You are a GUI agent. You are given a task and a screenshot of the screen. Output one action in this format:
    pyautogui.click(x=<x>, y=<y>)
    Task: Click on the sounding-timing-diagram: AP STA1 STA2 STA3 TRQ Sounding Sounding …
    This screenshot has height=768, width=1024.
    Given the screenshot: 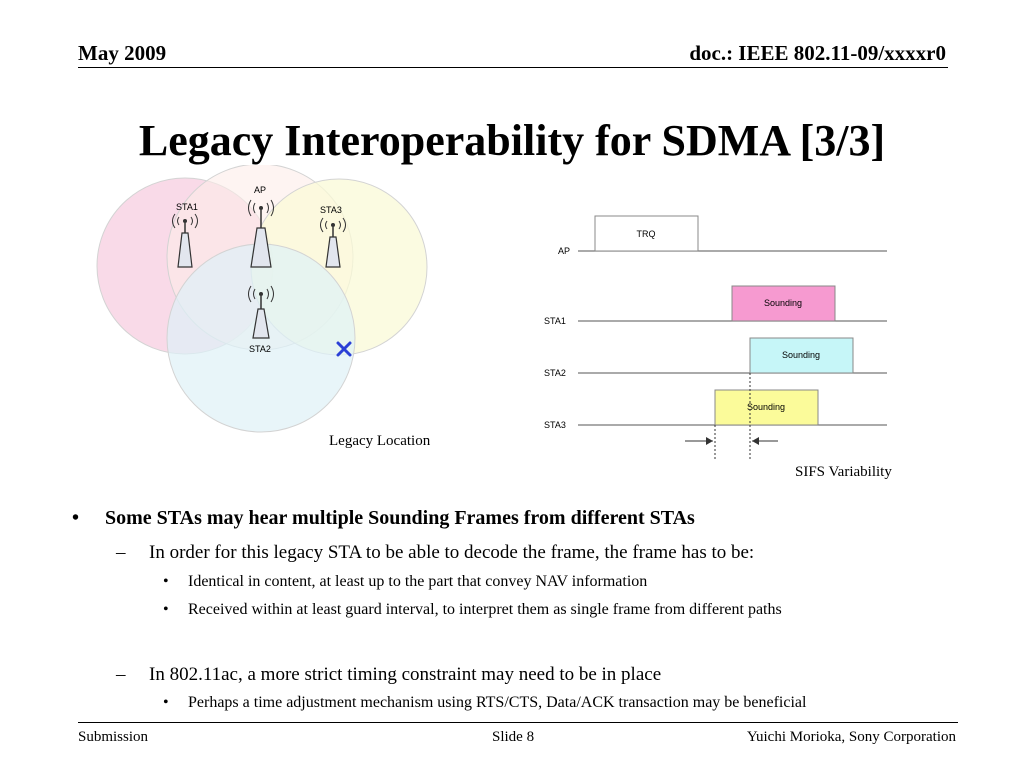 What is the action you would take?
    pyautogui.click(x=715, y=337)
    